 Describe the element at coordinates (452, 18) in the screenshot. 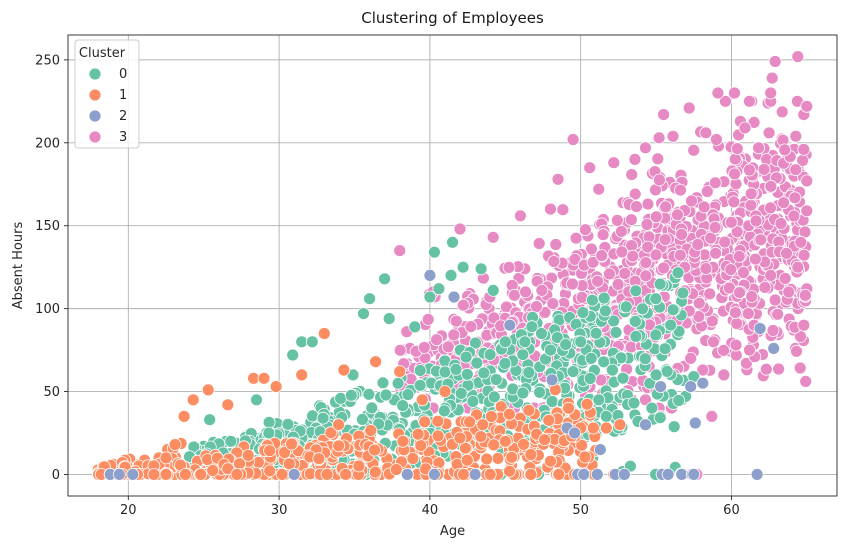

I see `chart-title: Clustering of Employees` at that location.